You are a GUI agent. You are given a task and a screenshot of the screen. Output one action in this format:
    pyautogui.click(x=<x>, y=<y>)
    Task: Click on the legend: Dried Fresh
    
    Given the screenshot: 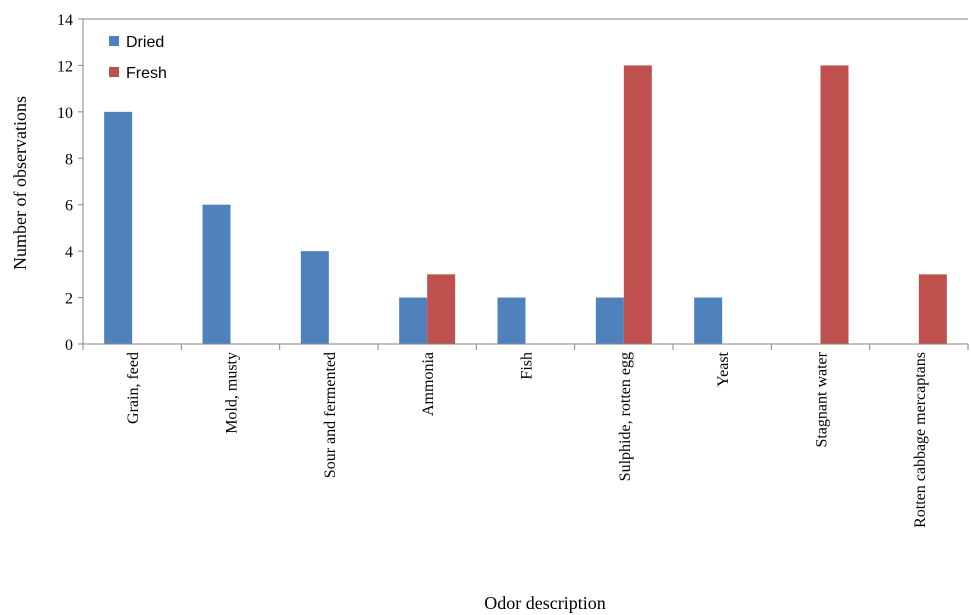 What is the action you would take?
    pyautogui.click(x=138, y=58)
    